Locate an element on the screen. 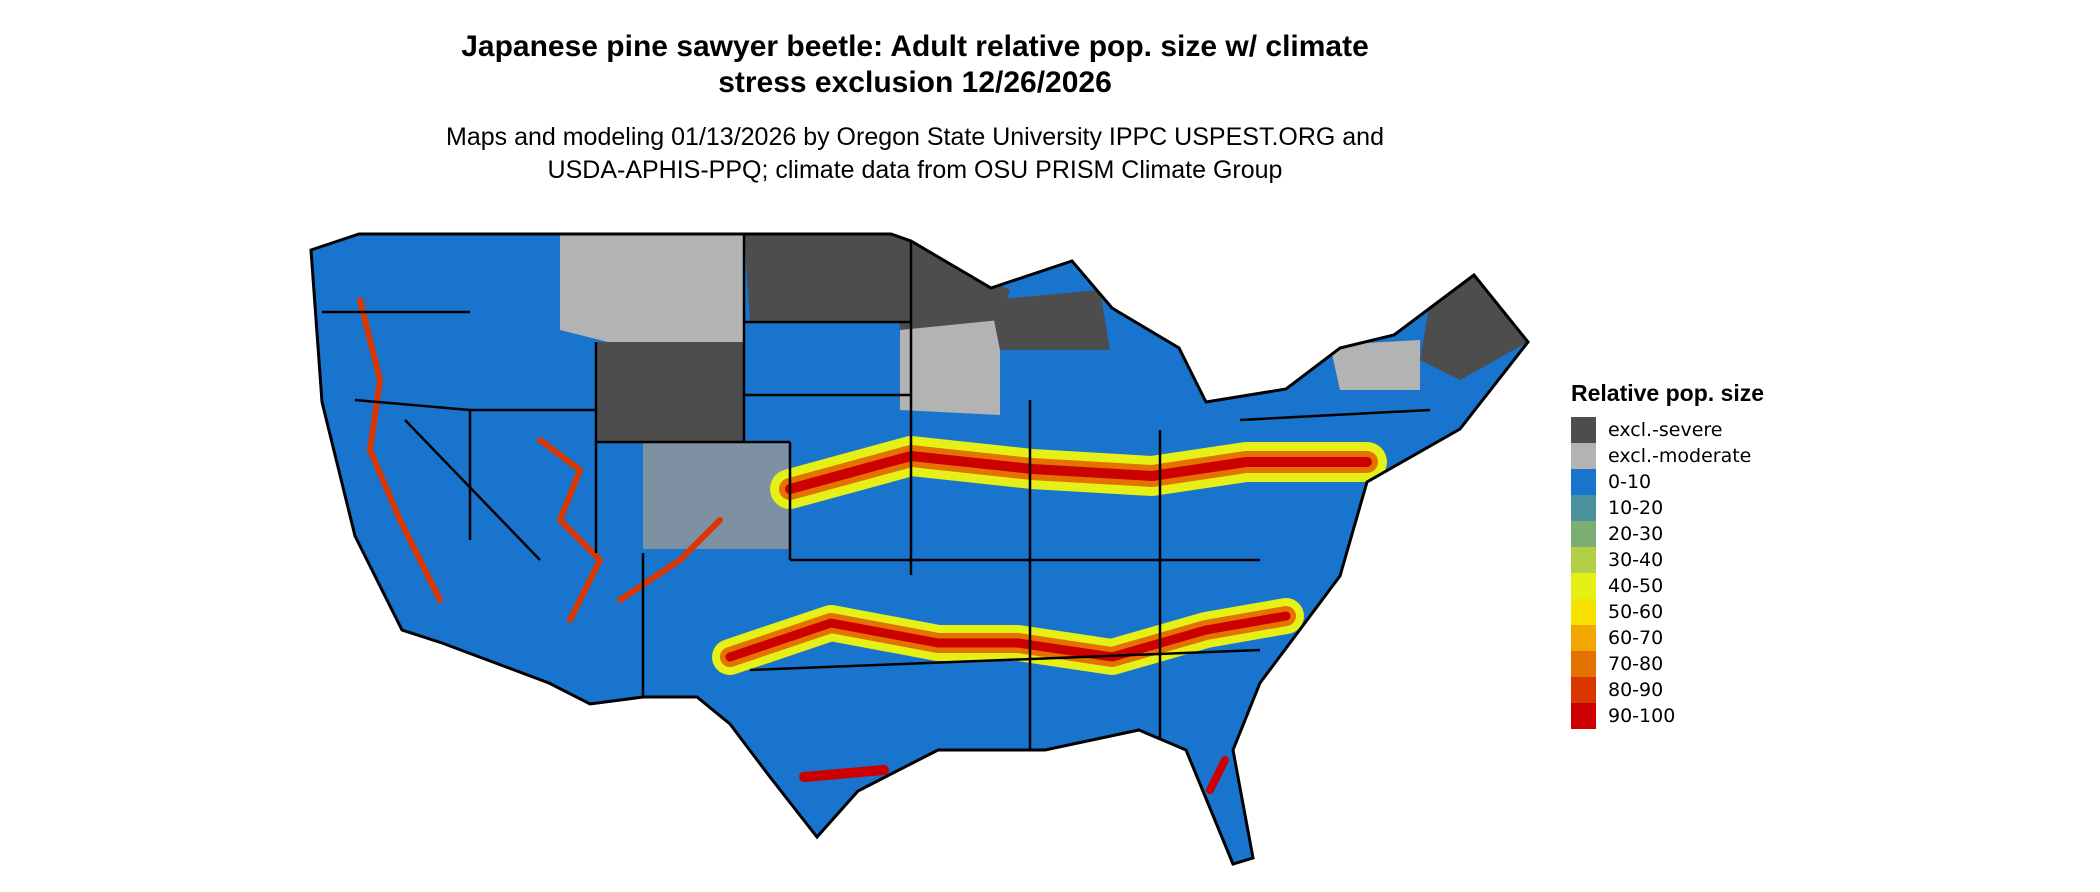  band-red-great-basin is located at coordinates (570, 530).